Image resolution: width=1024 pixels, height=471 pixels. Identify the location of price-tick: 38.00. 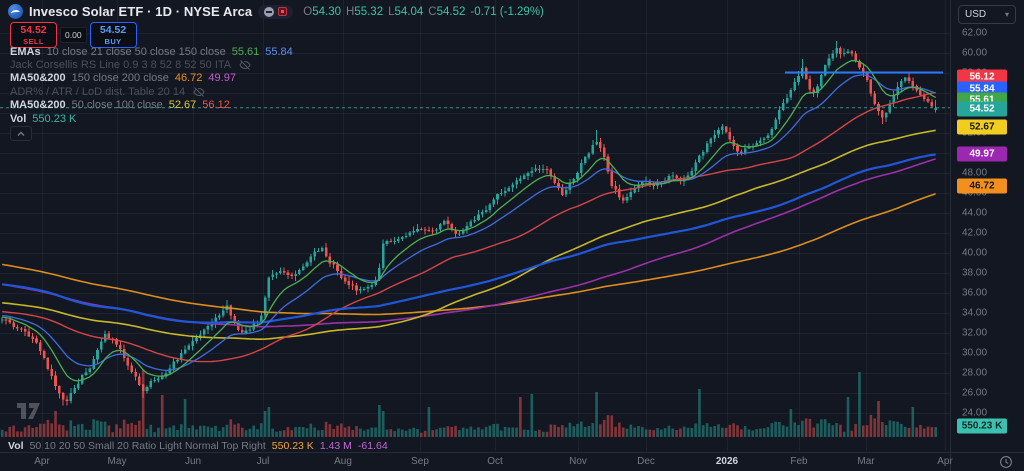
(975, 273).